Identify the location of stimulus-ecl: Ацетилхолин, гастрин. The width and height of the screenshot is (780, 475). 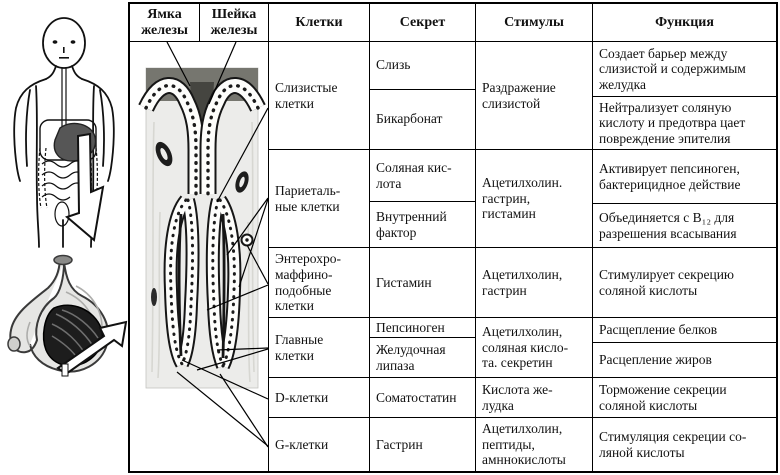
(534, 282).